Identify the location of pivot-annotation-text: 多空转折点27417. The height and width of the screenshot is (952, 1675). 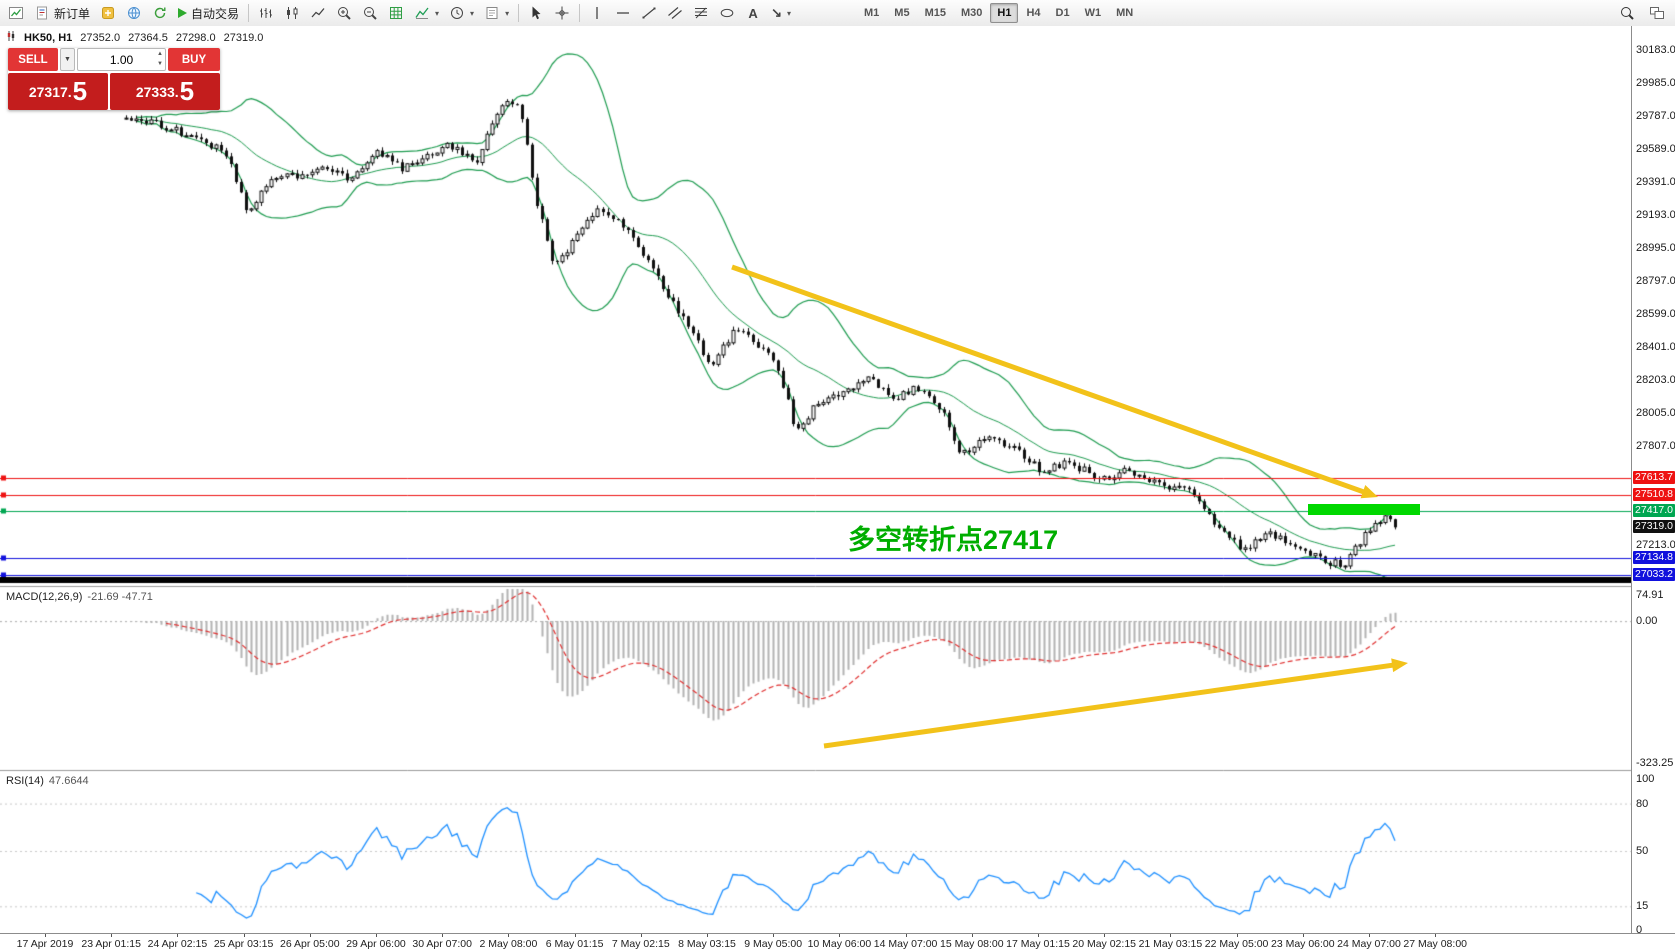
(953, 540).